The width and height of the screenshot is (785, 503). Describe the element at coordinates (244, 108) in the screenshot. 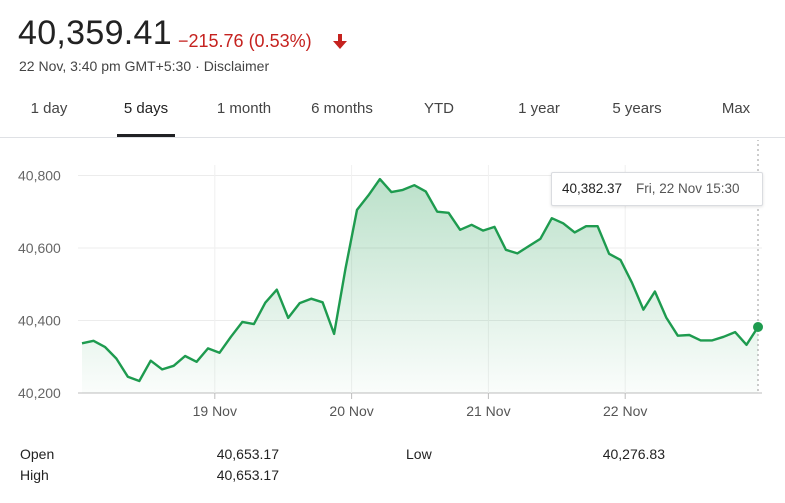

I see `tab-1-month: 1 month` at that location.